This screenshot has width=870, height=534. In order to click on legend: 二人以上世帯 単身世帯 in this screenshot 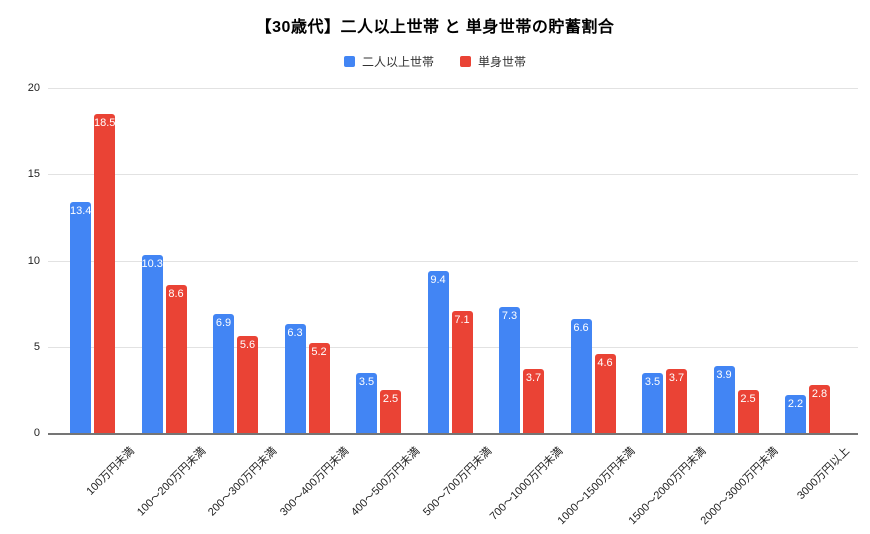, I will do `click(435, 61)`.